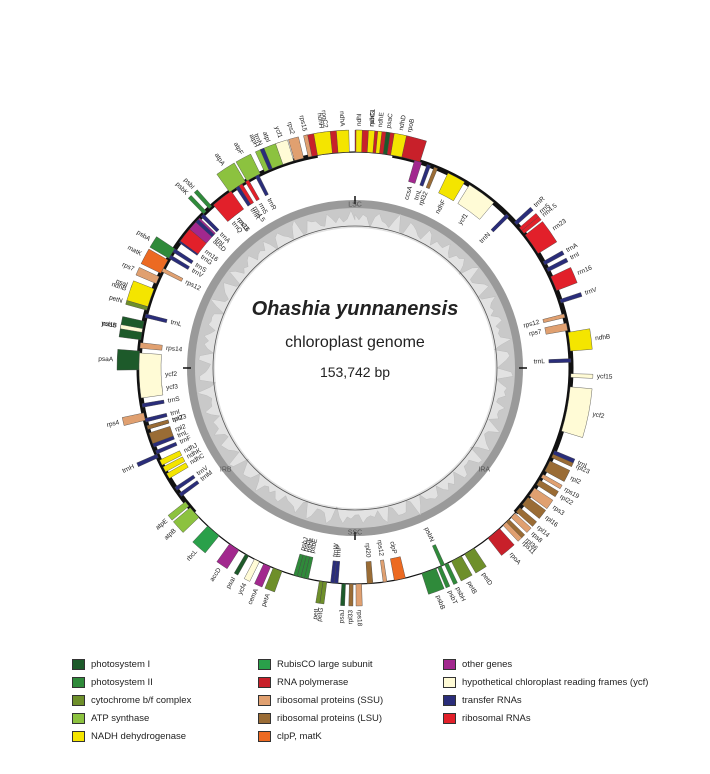  I want to click on gene-label: petD, so click(486, 579).